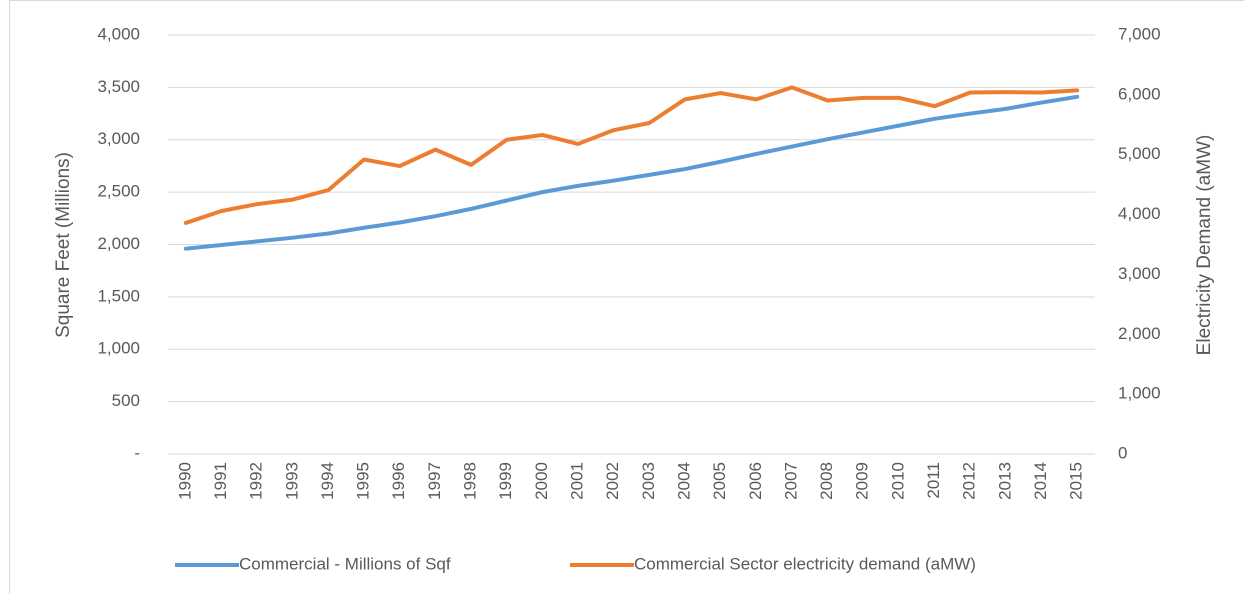 Image resolution: width=1244 pixels, height=594 pixels. What do you see at coordinates (541, 481) in the screenshot?
I see `x-tick-label: 2000` at bounding box center [541, 481].